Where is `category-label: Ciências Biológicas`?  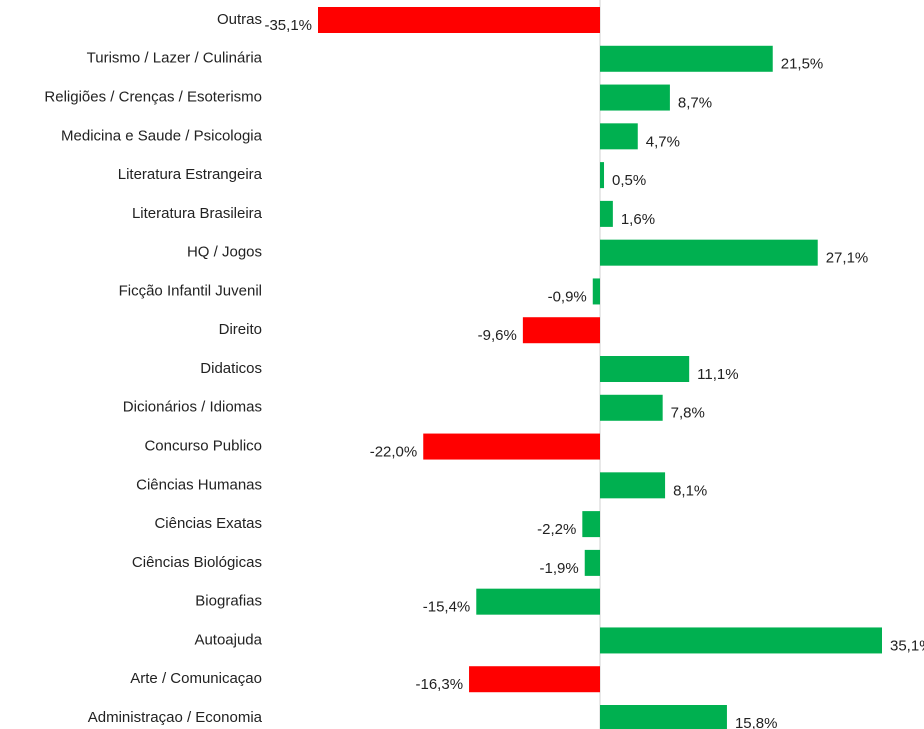 category-label: Ciências Biológicas is located at coordinates (197, 562).